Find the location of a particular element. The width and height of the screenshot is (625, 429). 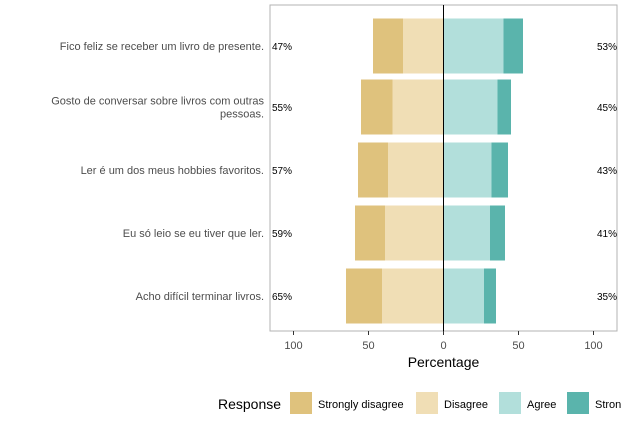

legend-key-strongly-agree is located at coordinates (578, 403).